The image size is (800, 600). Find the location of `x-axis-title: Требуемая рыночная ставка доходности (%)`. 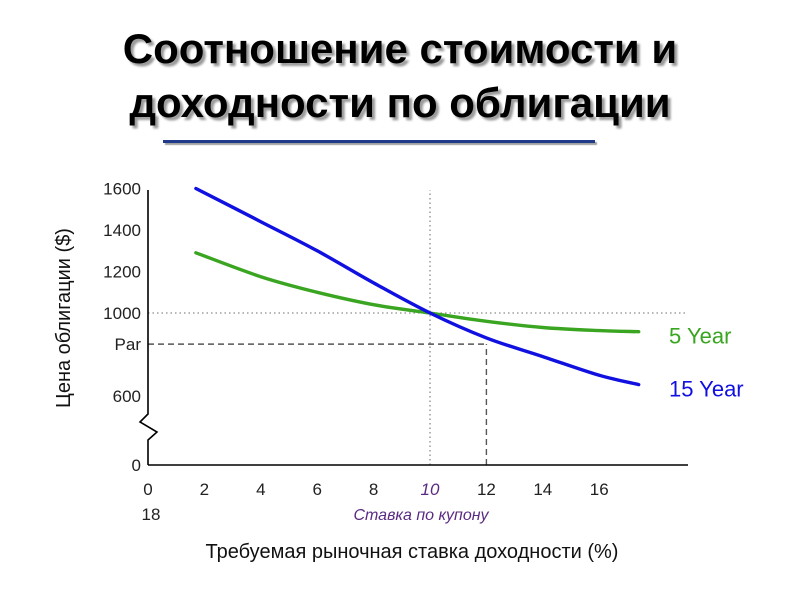

x-axis-title: Требуемая рыночная ставка доходности (%) is located at coordinates (412, 552).